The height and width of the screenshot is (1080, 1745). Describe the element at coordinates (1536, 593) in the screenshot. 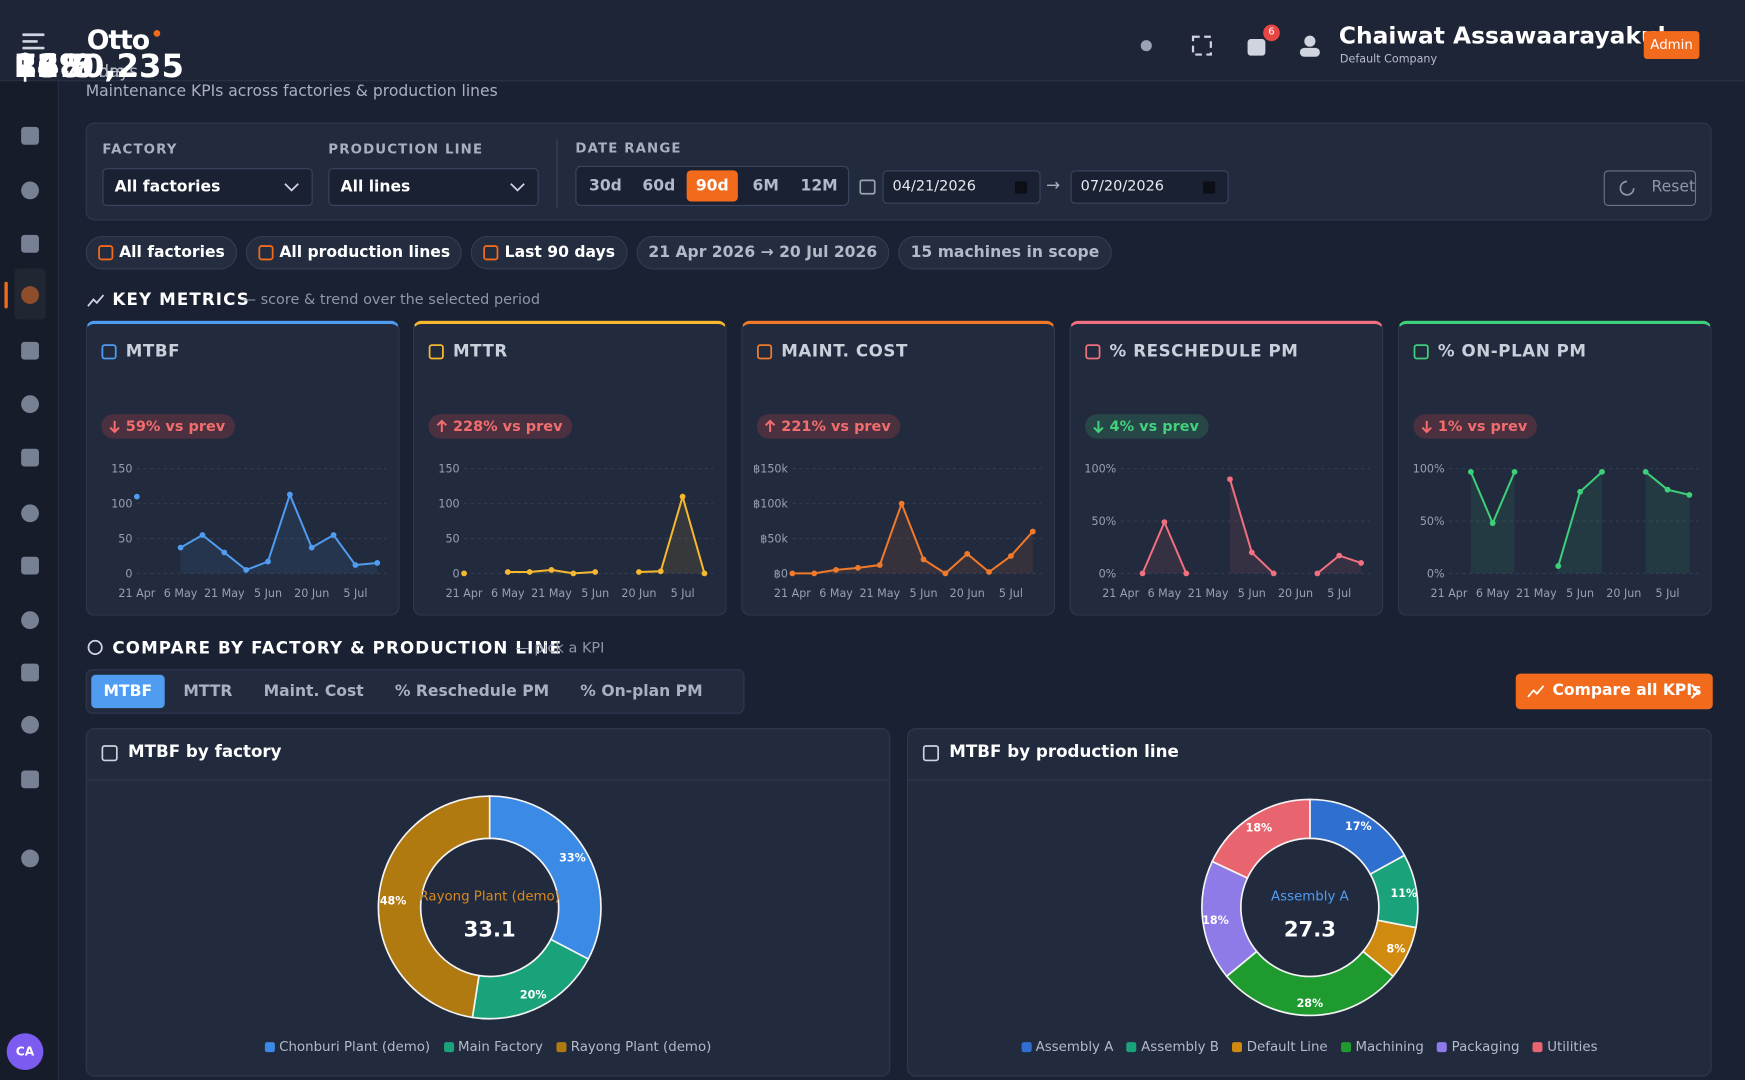

I see `x-tick-label: 21 May` at that location.